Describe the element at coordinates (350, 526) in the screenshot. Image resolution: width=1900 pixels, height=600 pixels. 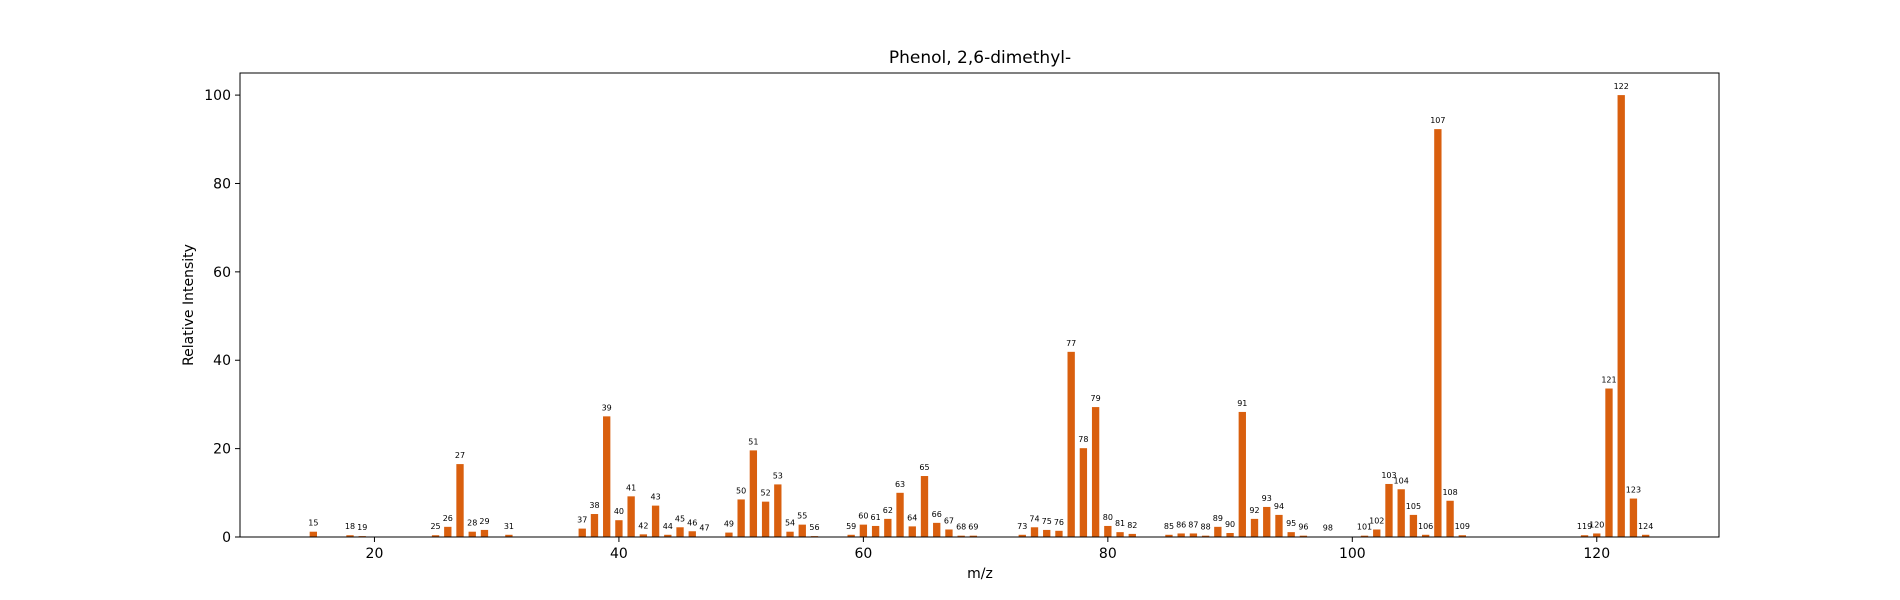
I see `bar-label-mz-18: 18` at that location.